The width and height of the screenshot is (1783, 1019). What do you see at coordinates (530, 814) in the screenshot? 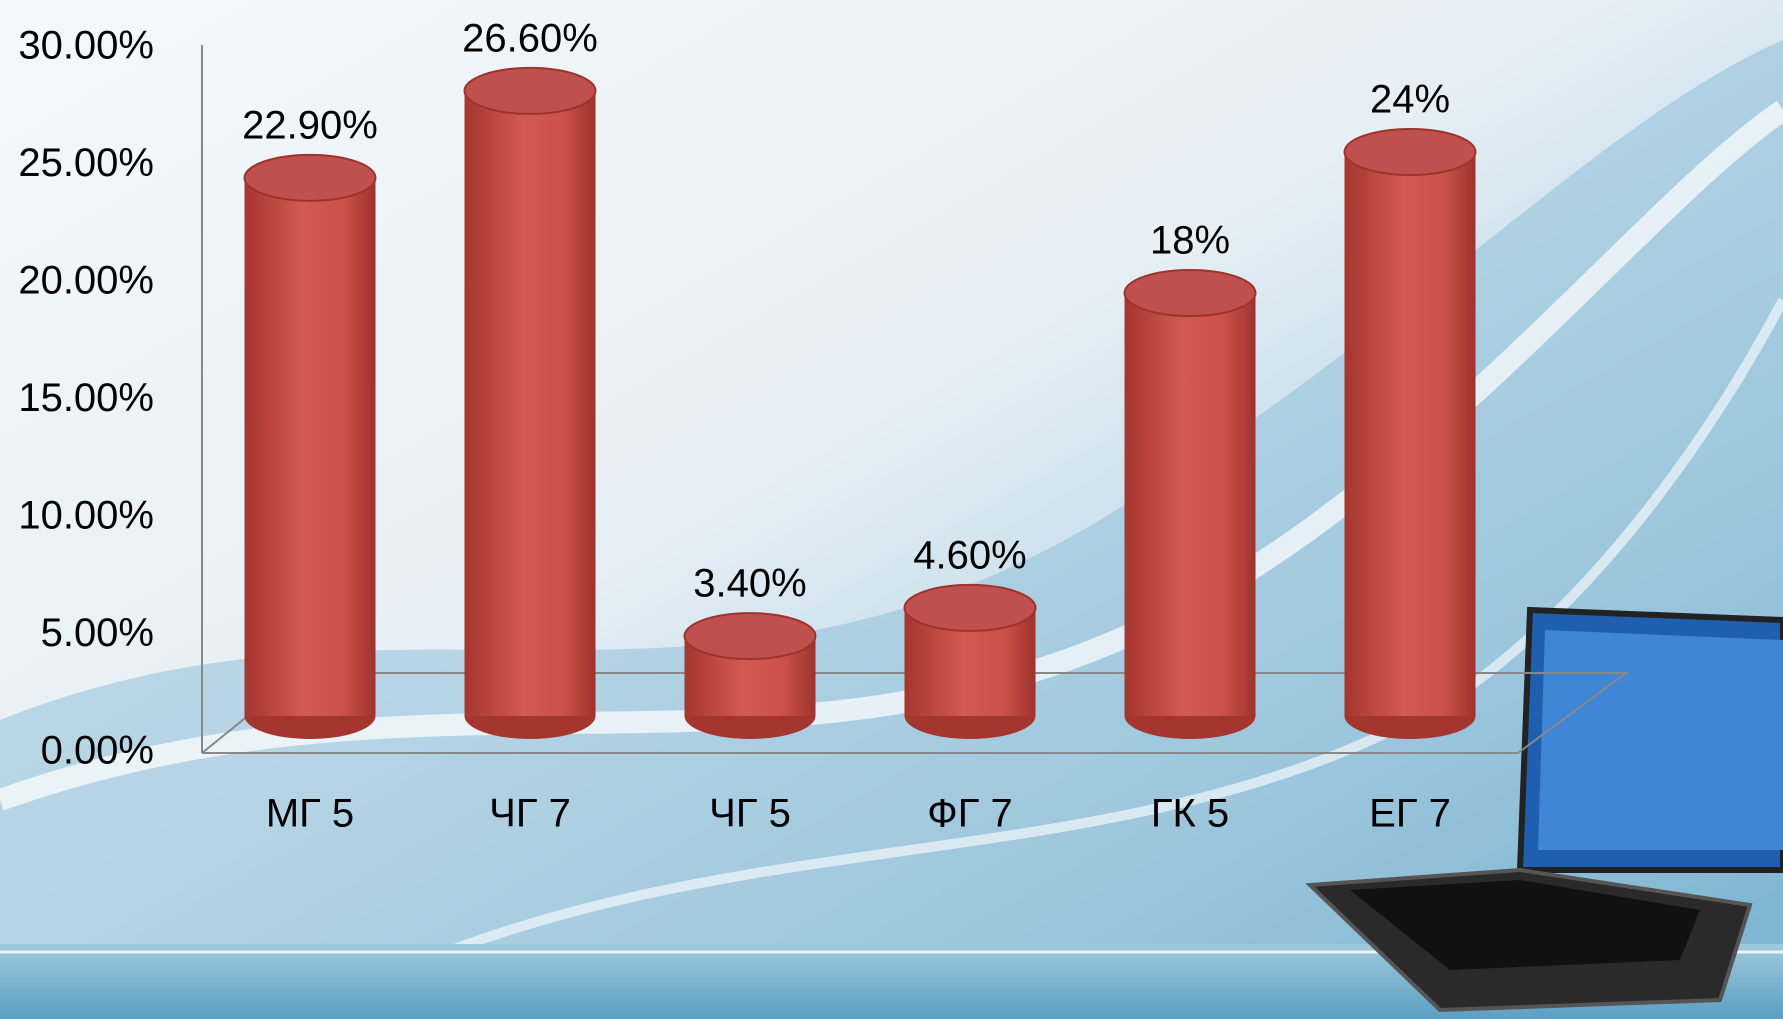
I see `x-tick-label: ЧГ 7` at bounding box center [530, 814].